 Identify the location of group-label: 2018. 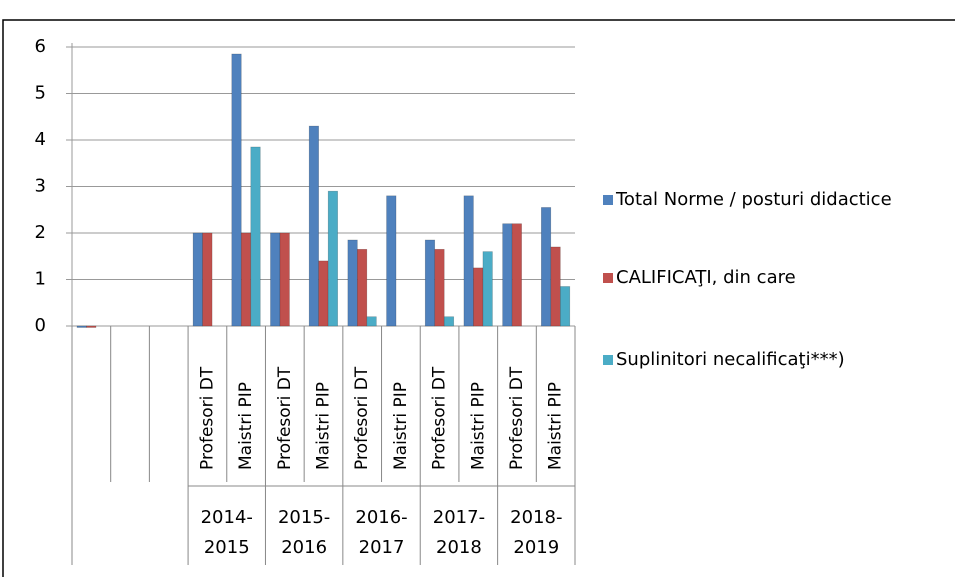
(459, 547).